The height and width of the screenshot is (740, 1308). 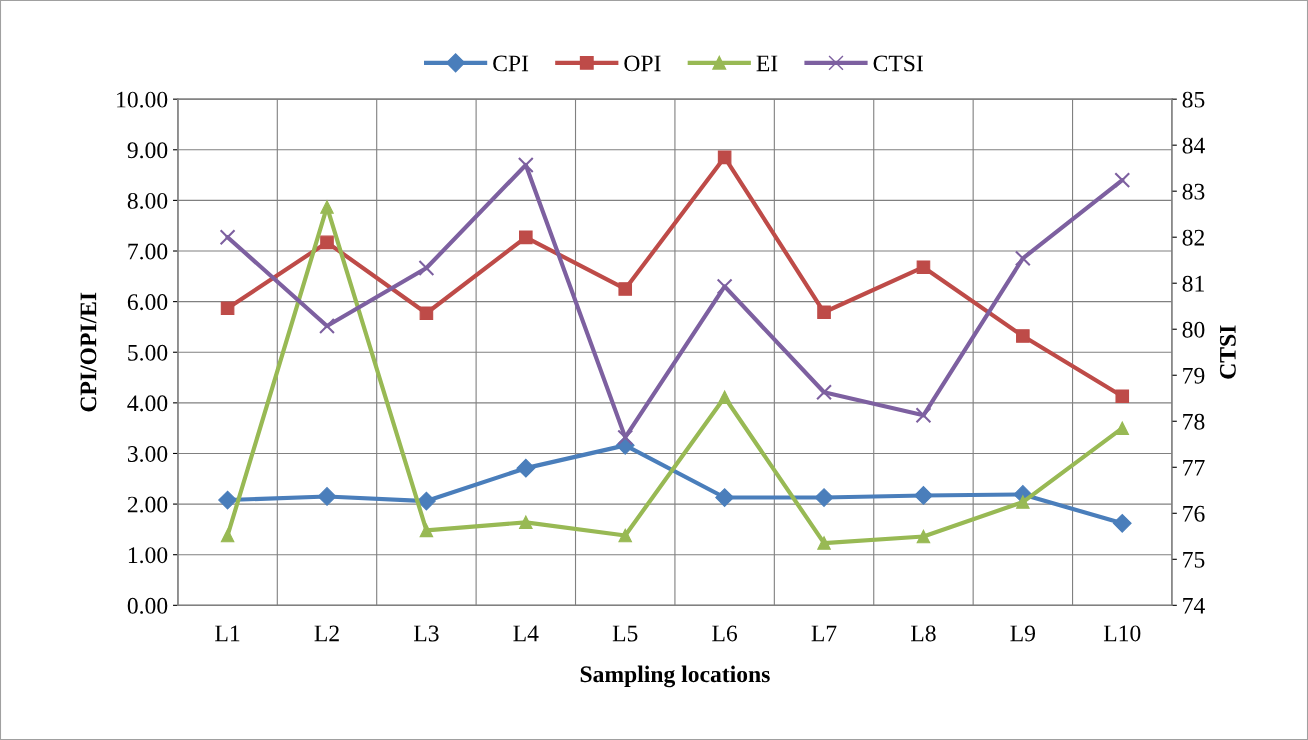 What do you see at coordinates (1122, 633) in the screenshot?
I see `x-tick-label: L10` at bounding box center [1122, 633].